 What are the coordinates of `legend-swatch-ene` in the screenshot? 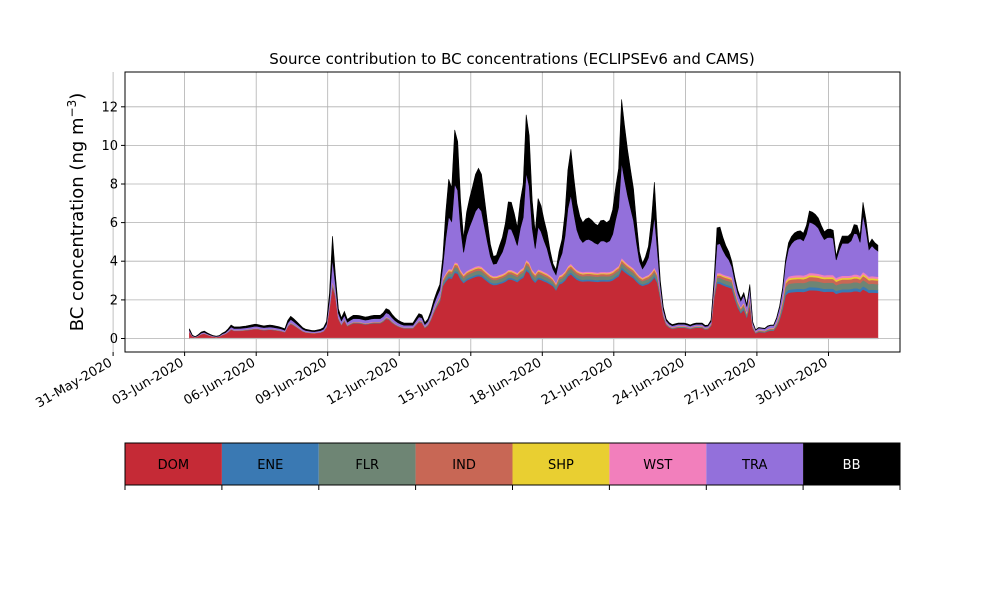 It's located at (270, 464).